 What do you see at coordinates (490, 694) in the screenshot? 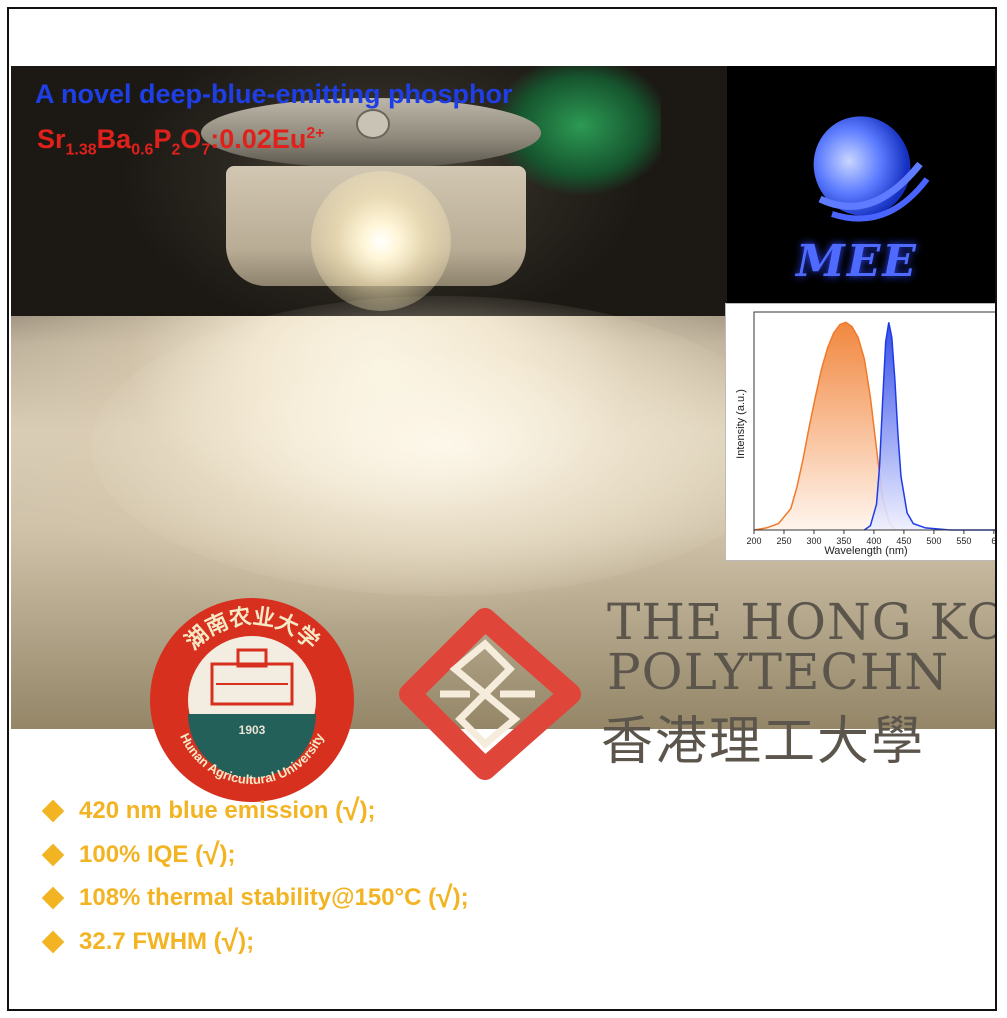
I see `polyu-logo` at bounding box center [490, 694].